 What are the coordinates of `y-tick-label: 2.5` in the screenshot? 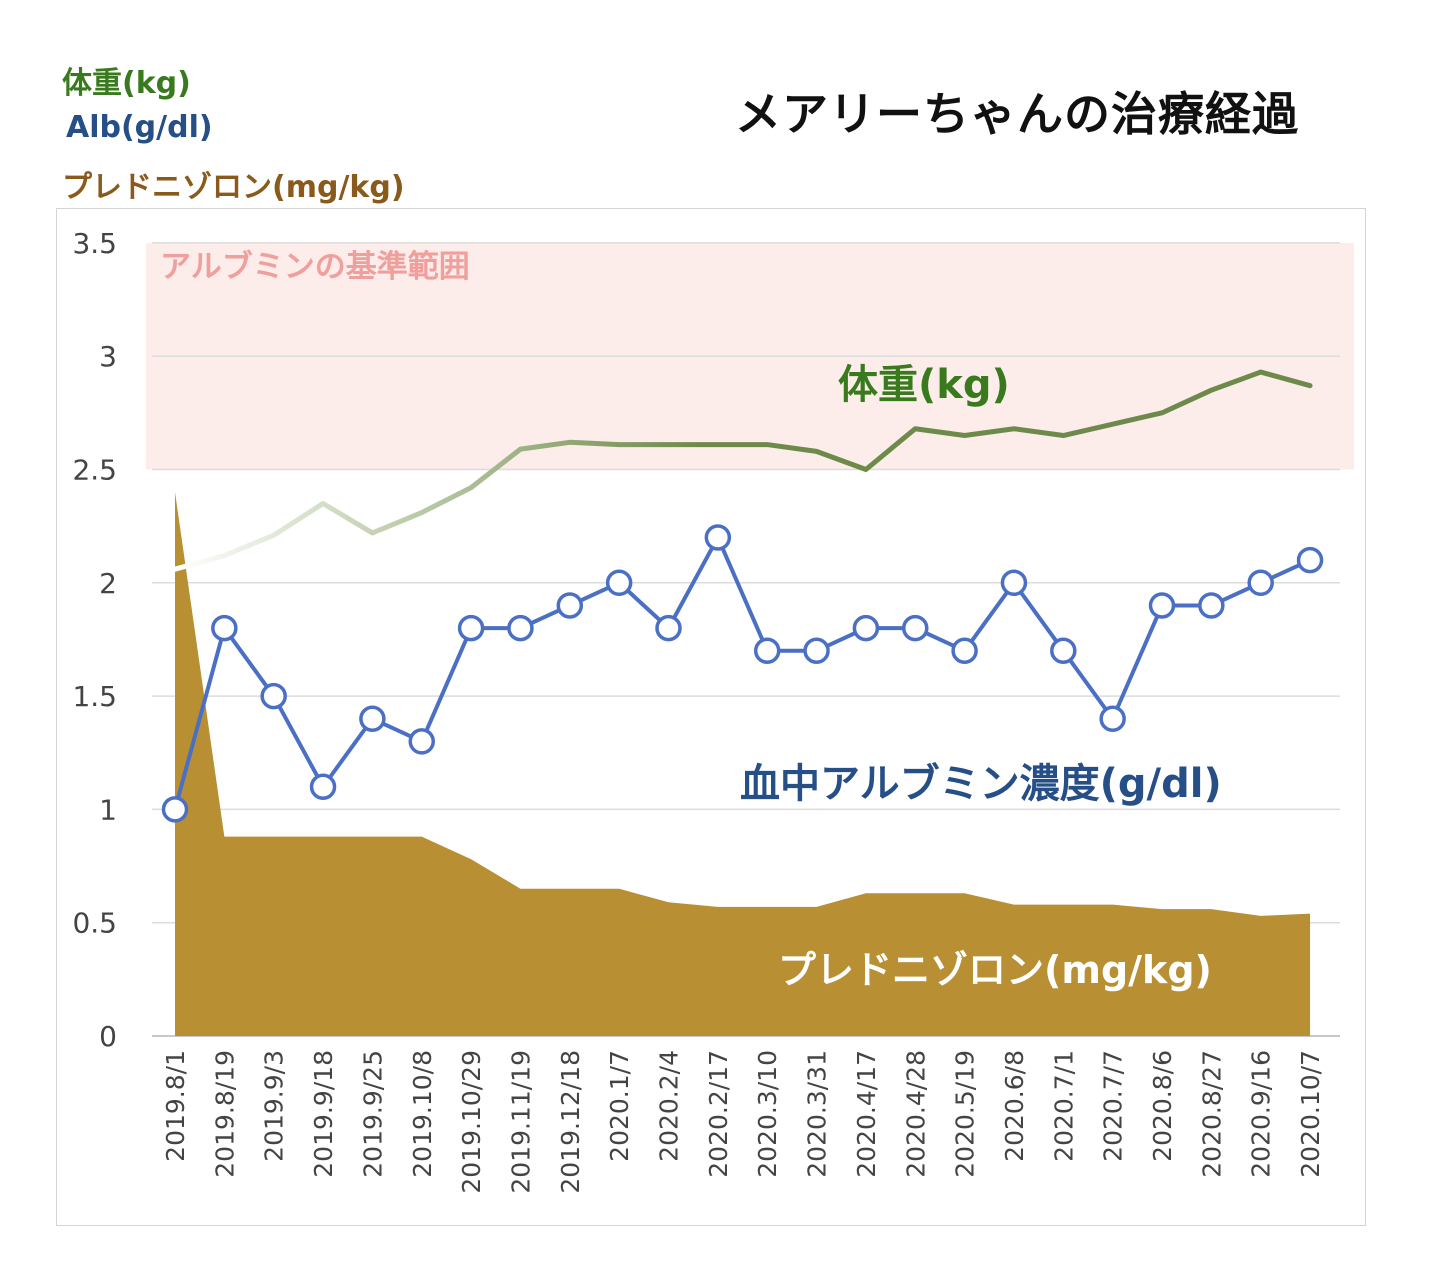 It's located at (94, 470).